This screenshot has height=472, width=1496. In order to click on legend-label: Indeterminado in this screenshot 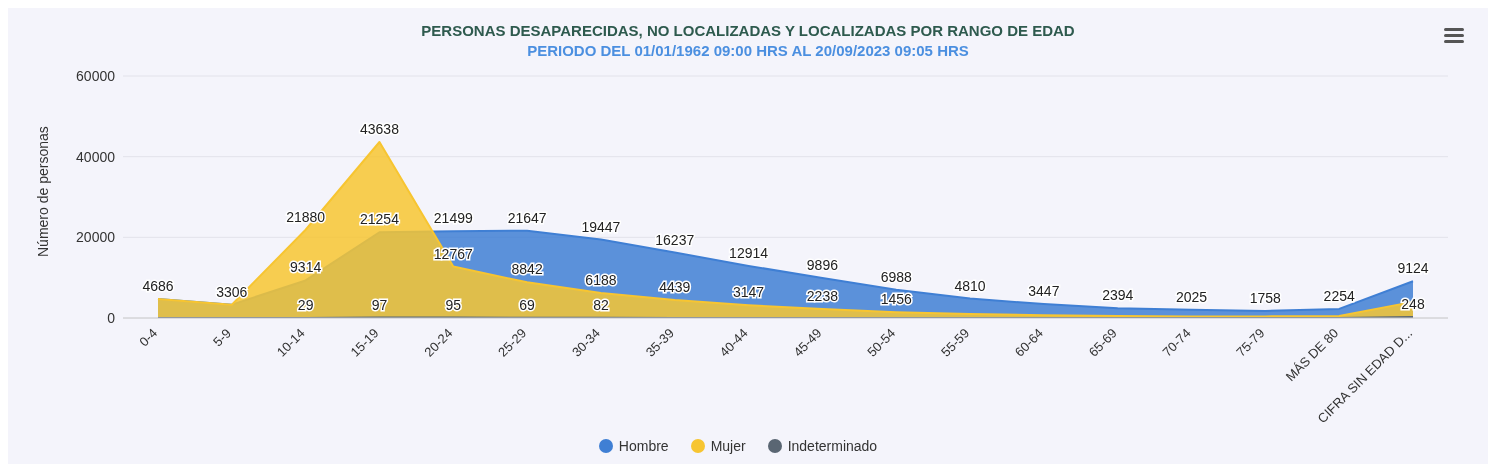, I will do `click(832, 446)`.